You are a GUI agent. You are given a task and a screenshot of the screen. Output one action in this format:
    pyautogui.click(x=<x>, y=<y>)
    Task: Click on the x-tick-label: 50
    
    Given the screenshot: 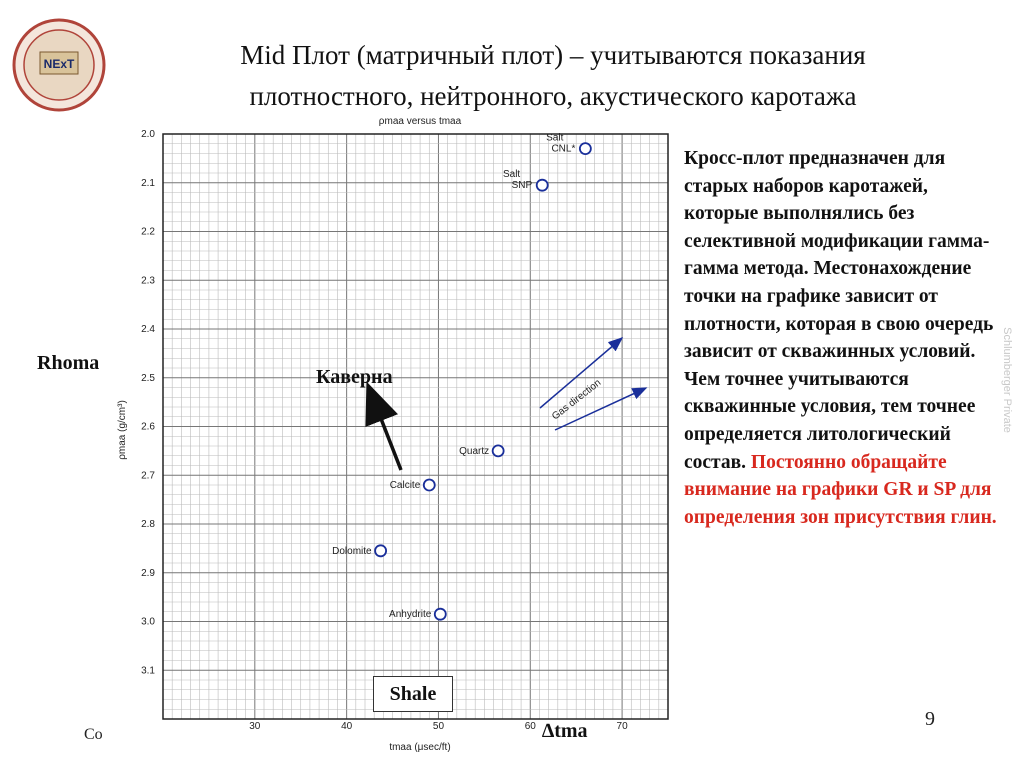 What is the action you would take?
    pyautogui.click(x=439, y=726)
    